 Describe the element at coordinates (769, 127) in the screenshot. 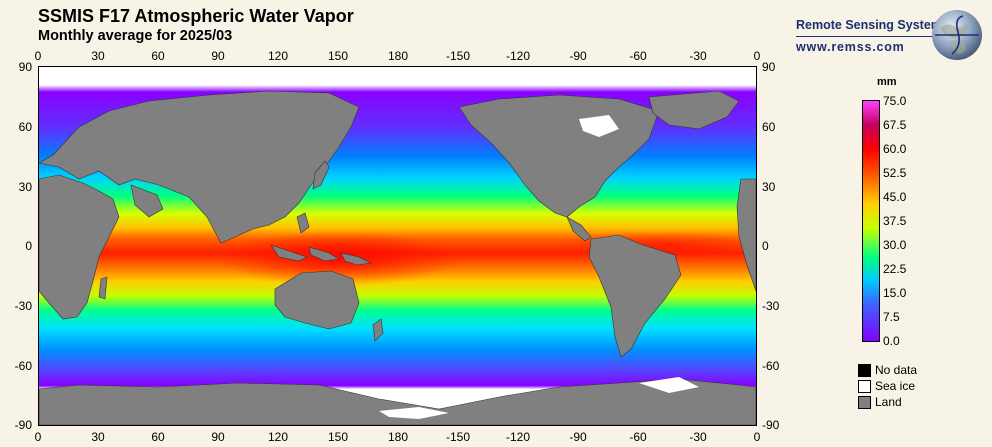

I see `lat-tick-right: 60` at that location.